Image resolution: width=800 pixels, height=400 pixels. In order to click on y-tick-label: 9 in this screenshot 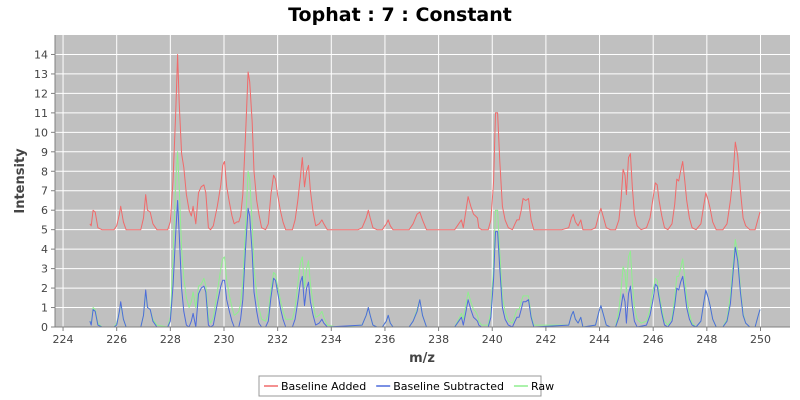, I will do `click(44, 152)`.